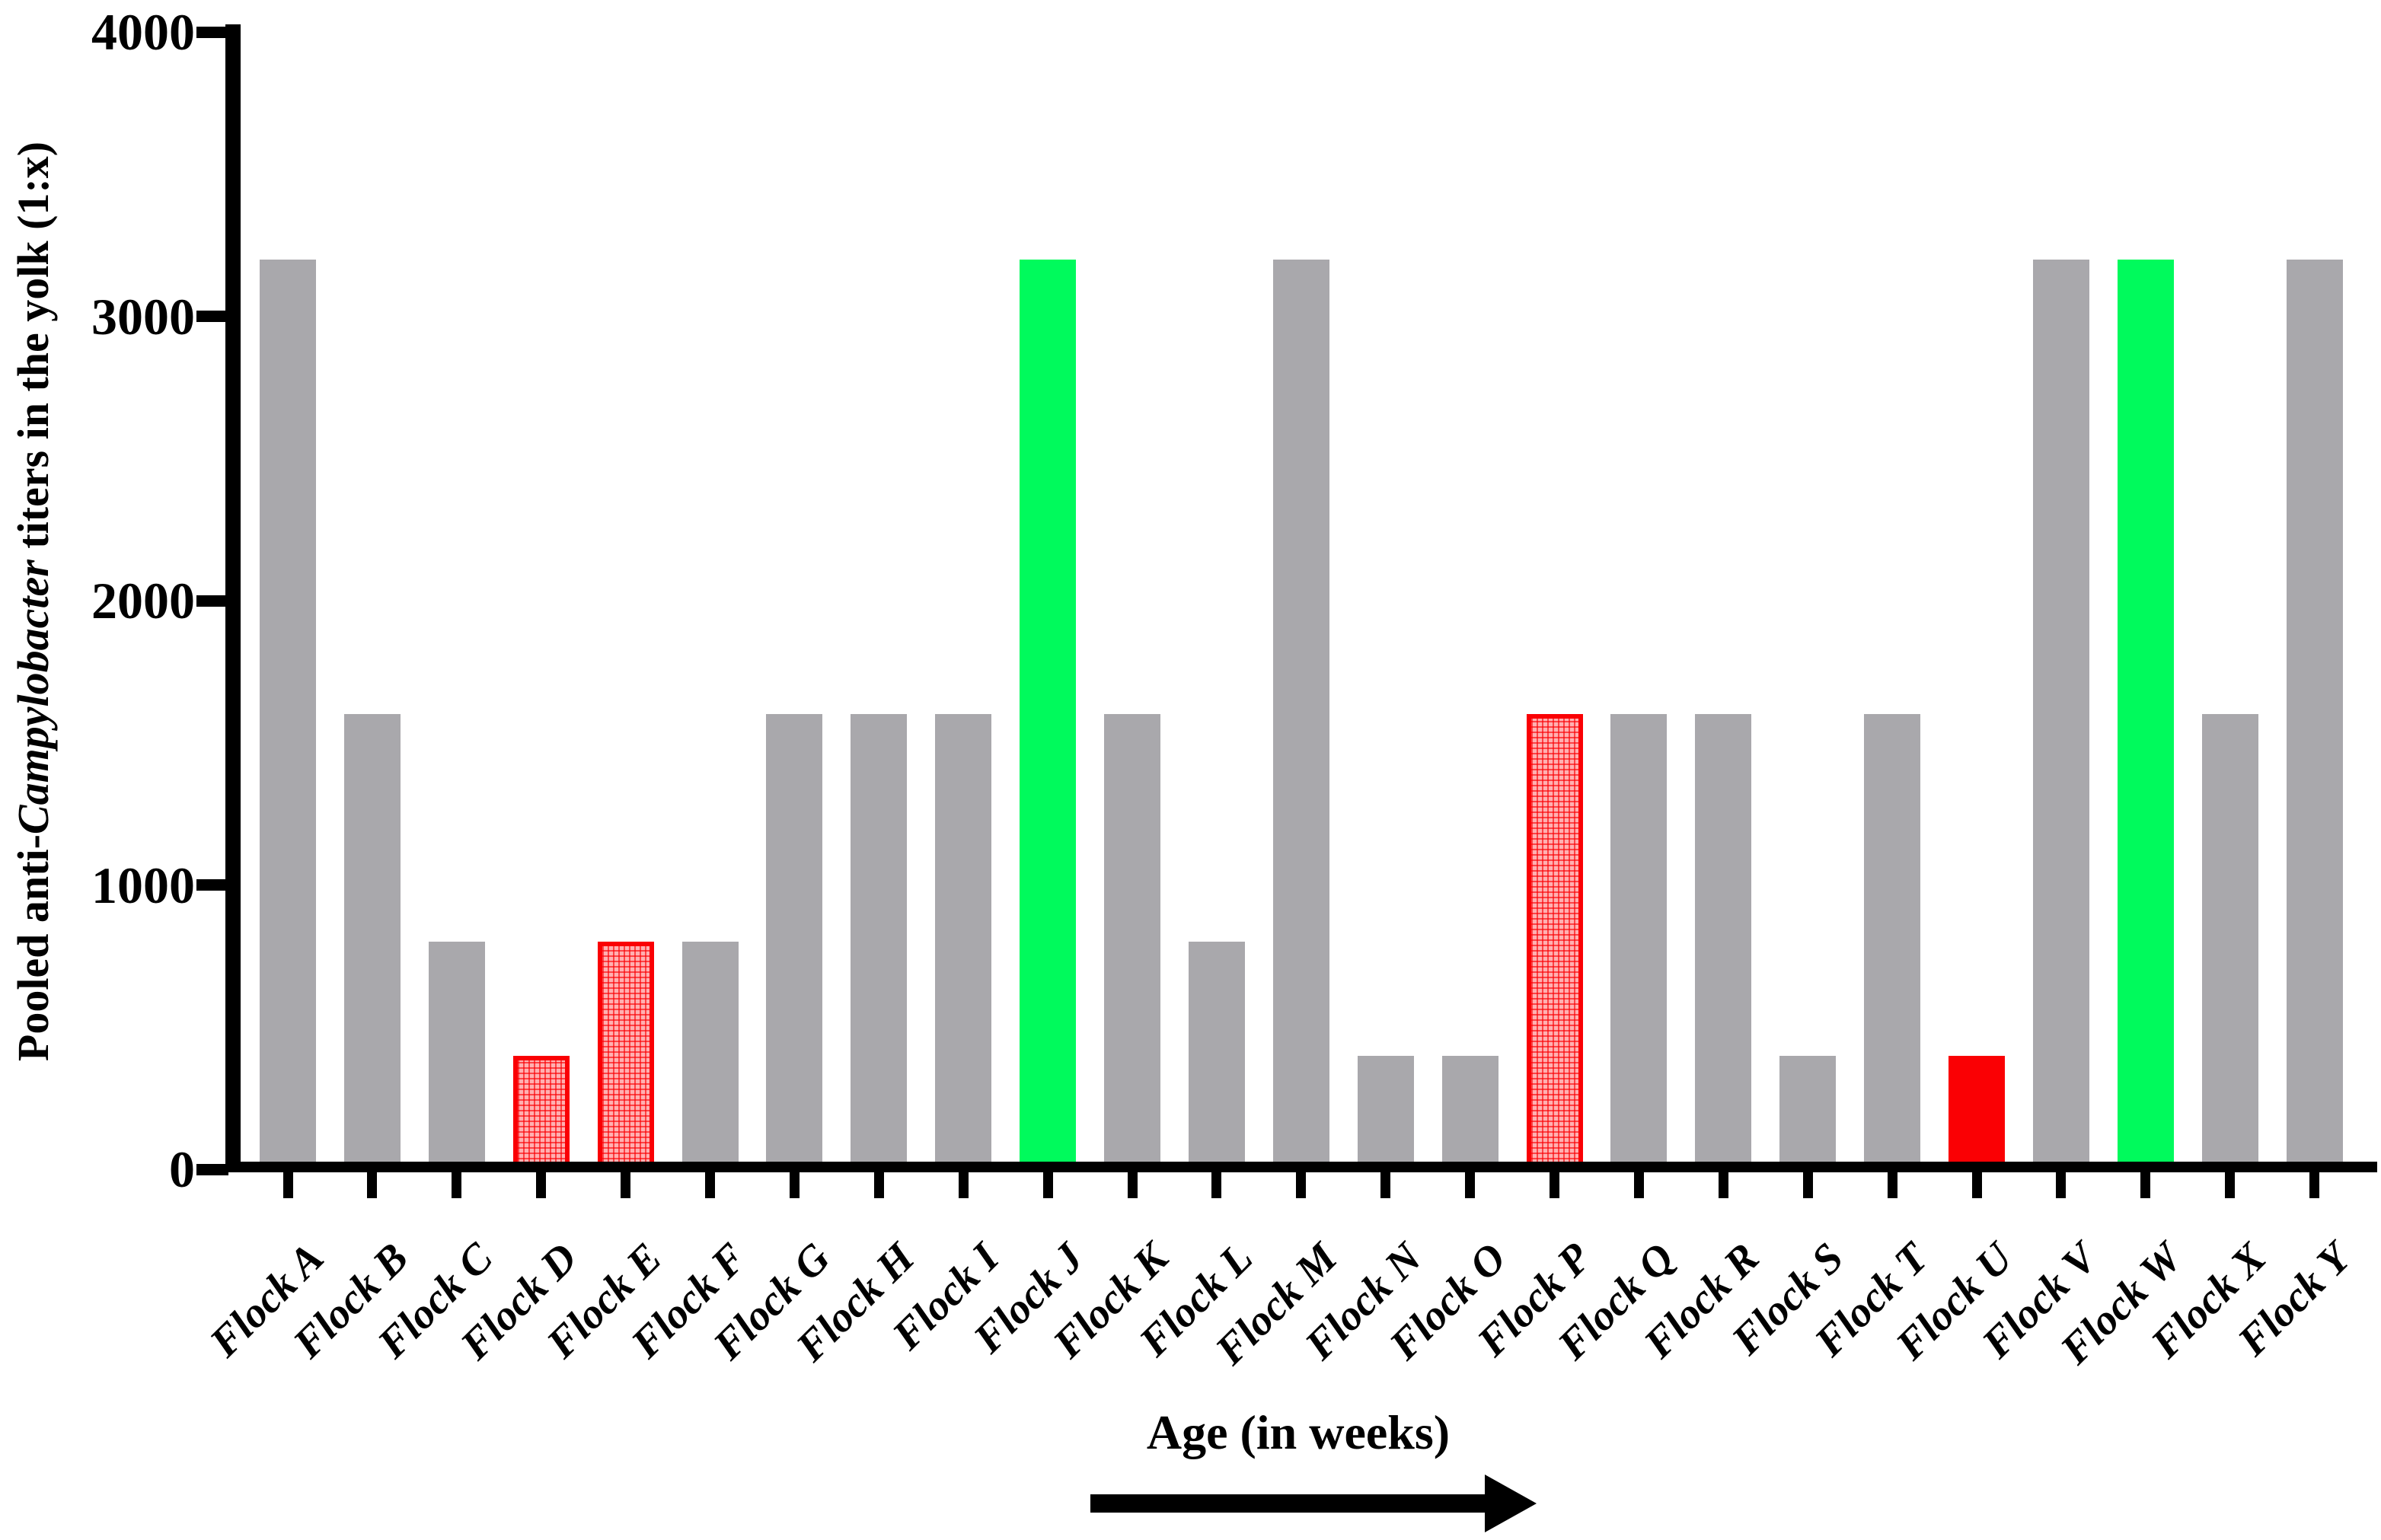 Image resolution: width=2381 pixels, height=1540 pixels. What do you see at coordinates (1301, 1185) in the screenshot?
I see `x-tick-flock-m` at bounding box center [1301, 1185].